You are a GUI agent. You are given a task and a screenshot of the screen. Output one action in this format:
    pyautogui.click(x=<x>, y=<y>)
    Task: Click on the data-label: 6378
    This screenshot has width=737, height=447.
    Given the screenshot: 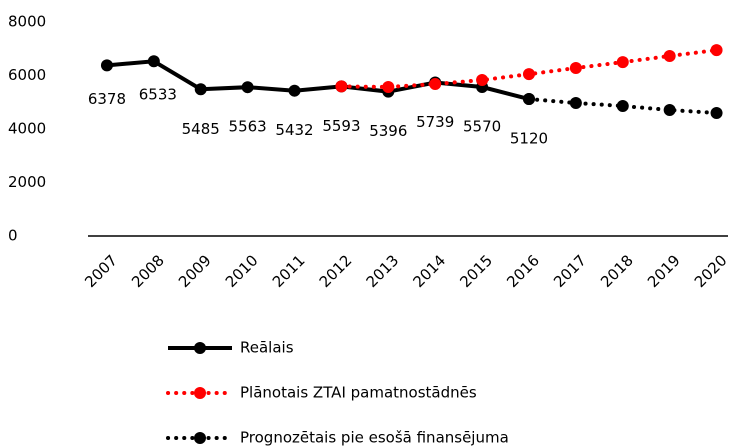 What is the action you would take?
    pyautogui.click(x=107, y=99)
    